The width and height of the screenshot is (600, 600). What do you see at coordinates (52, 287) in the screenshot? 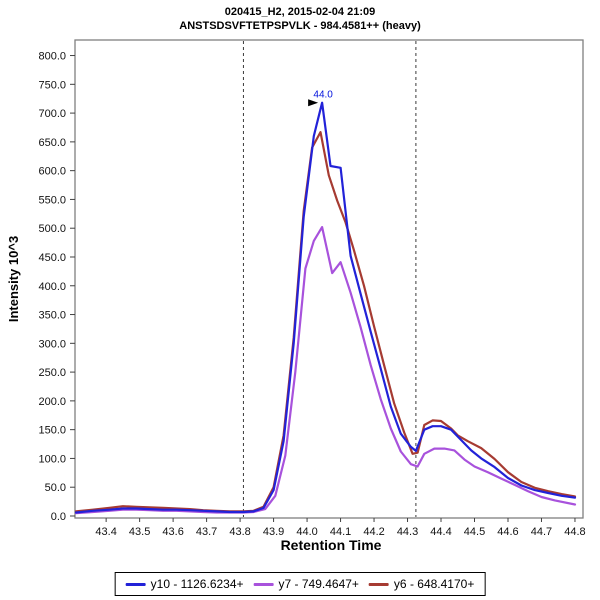
I see `y-tick-label: 400.0` at bounding box center [52, 287].